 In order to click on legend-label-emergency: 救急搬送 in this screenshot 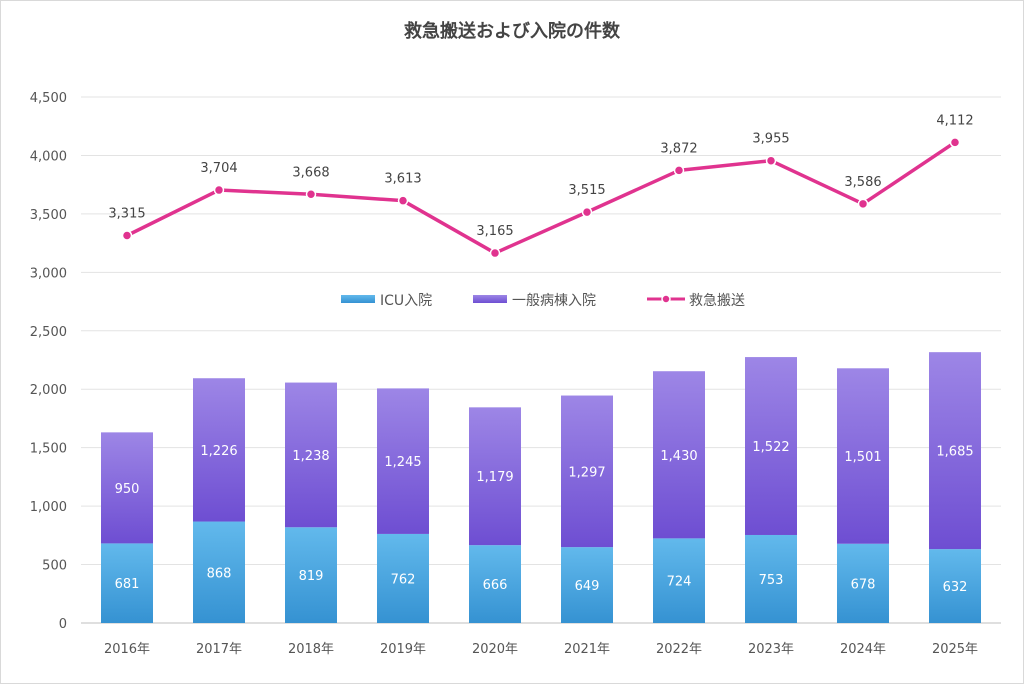, I will do `click(717, 301)`.